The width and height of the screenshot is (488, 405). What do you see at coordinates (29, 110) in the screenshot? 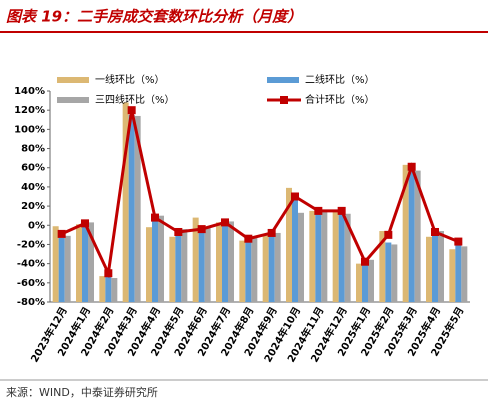
I see `y-tick-label: 120%` at bounding box center [29, 110].